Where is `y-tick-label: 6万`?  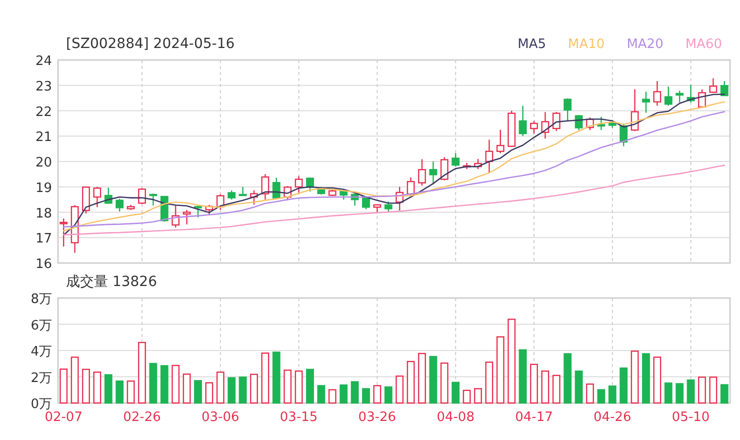
y-tick-label: 6万 is located at coordinates (41, 326).